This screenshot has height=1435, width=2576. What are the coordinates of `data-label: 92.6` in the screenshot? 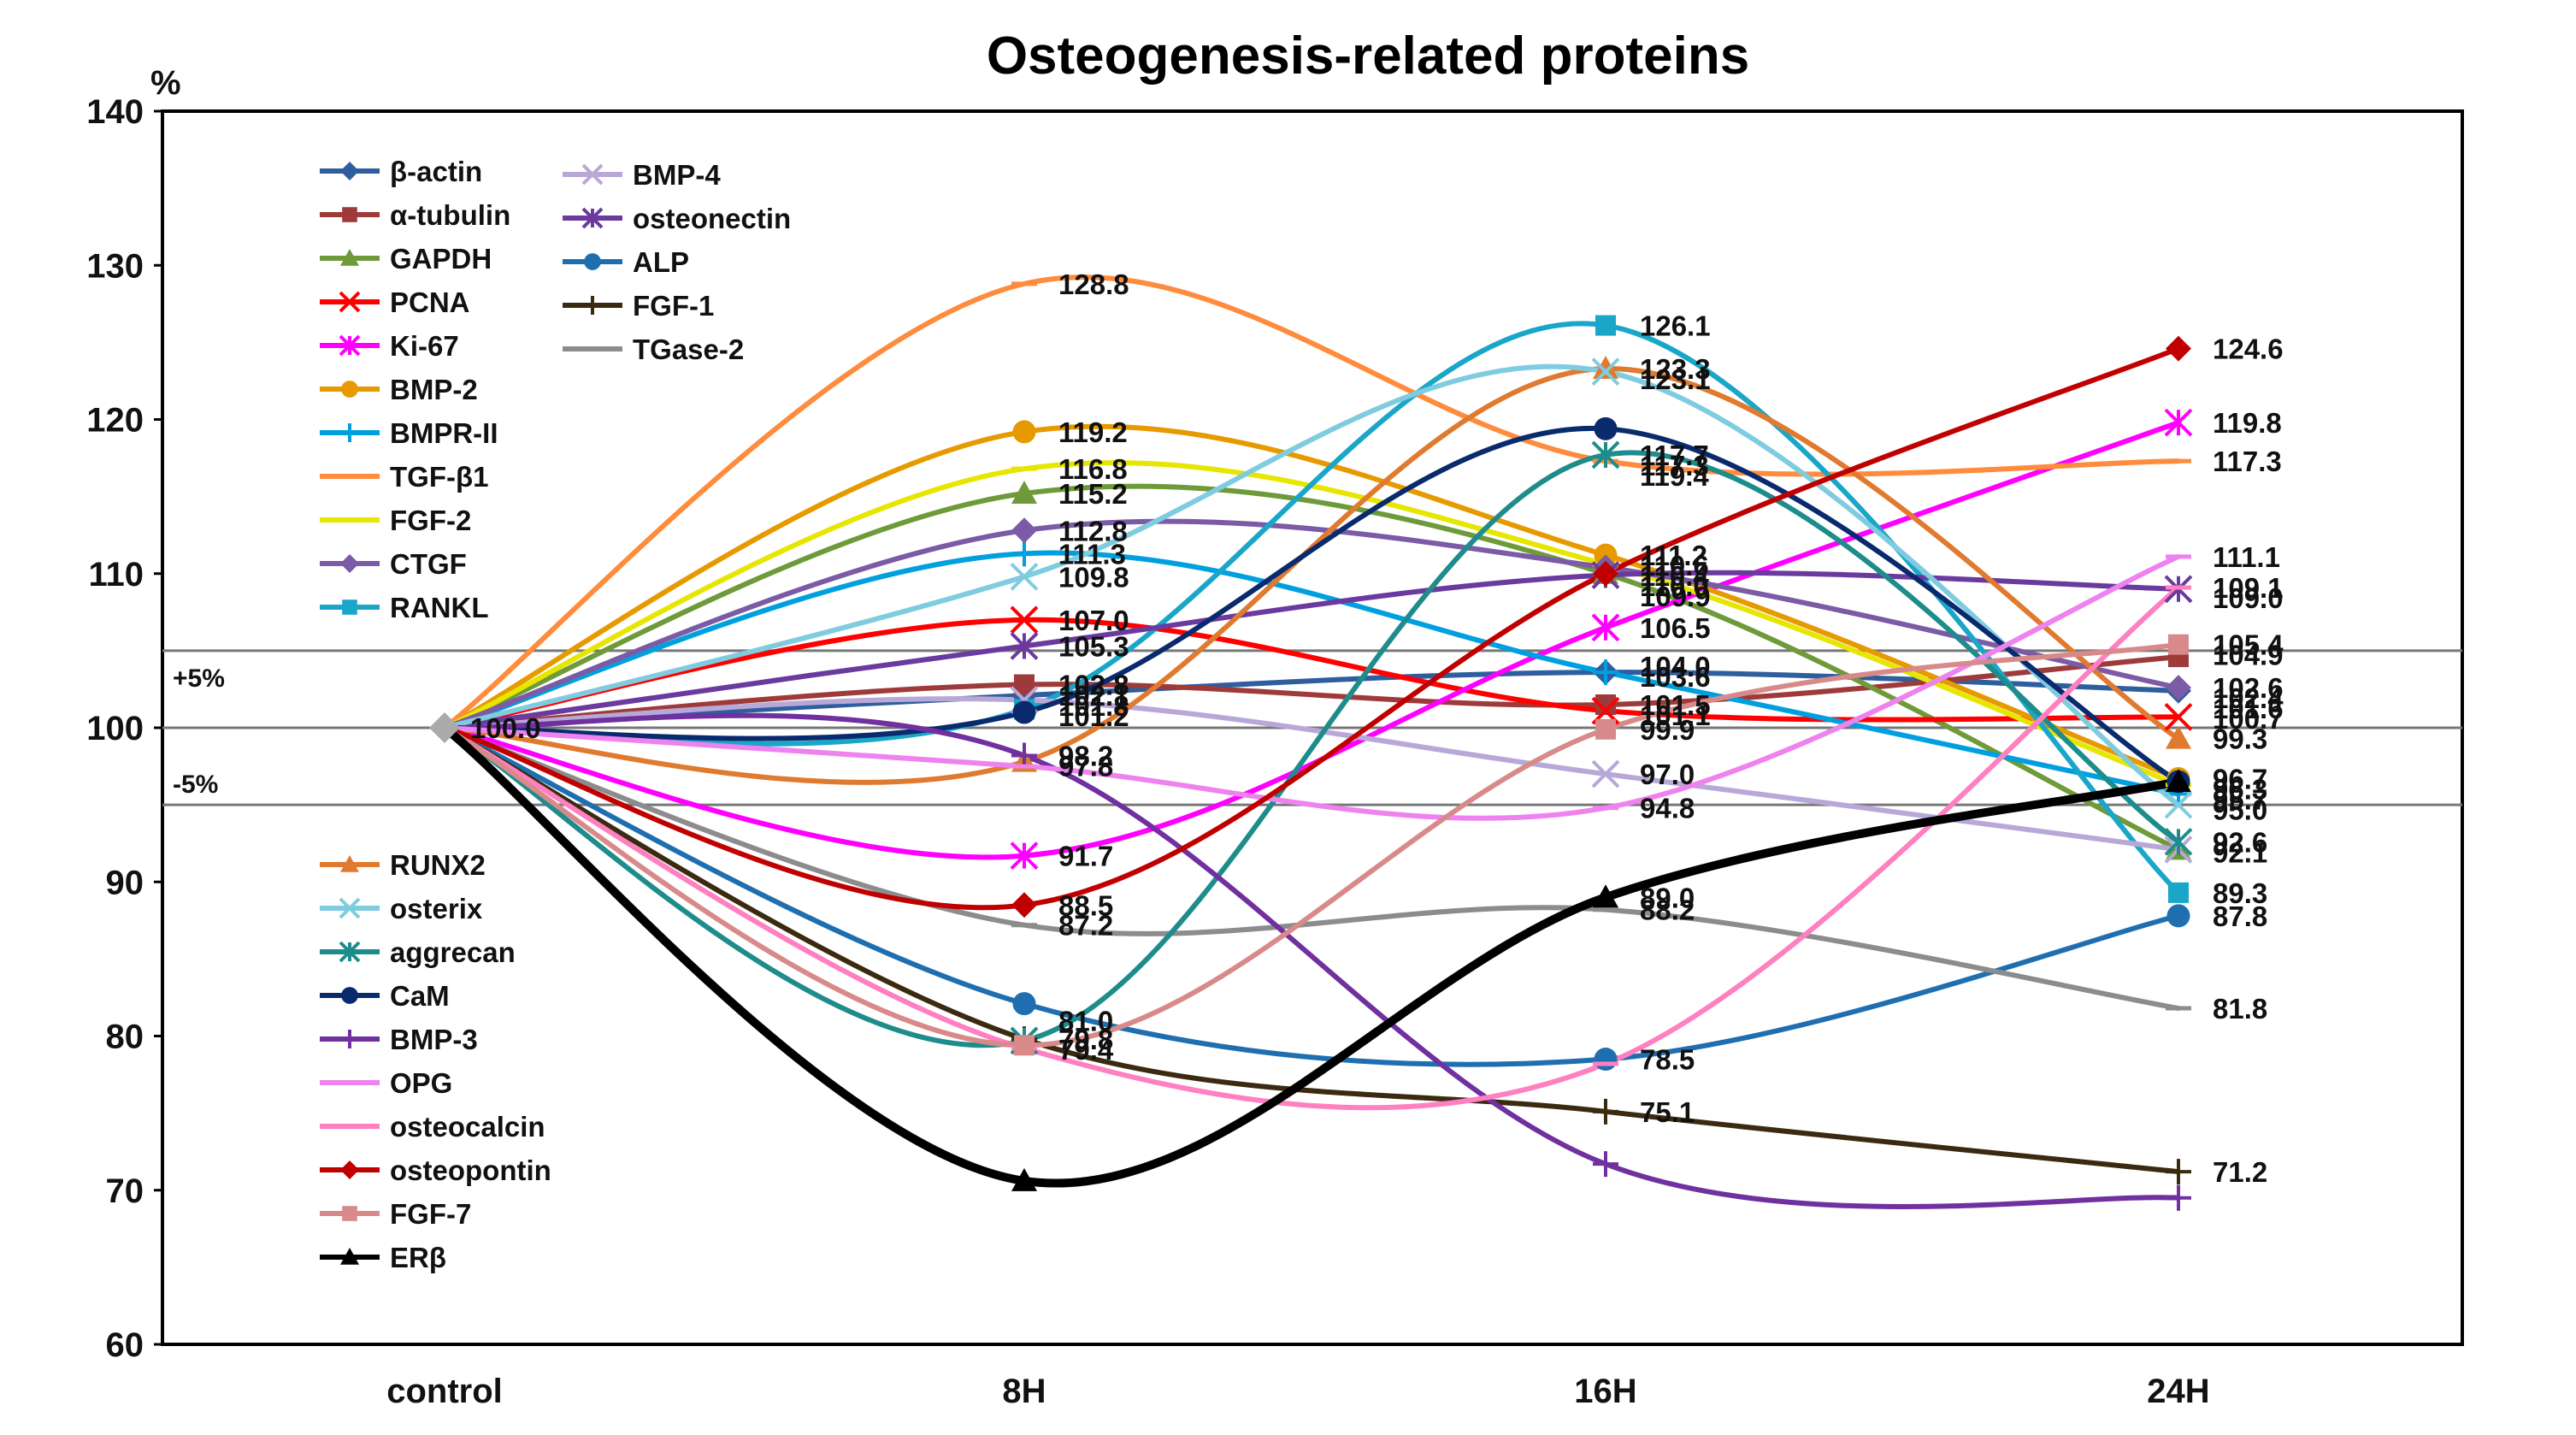 It's located at (2240, 842).